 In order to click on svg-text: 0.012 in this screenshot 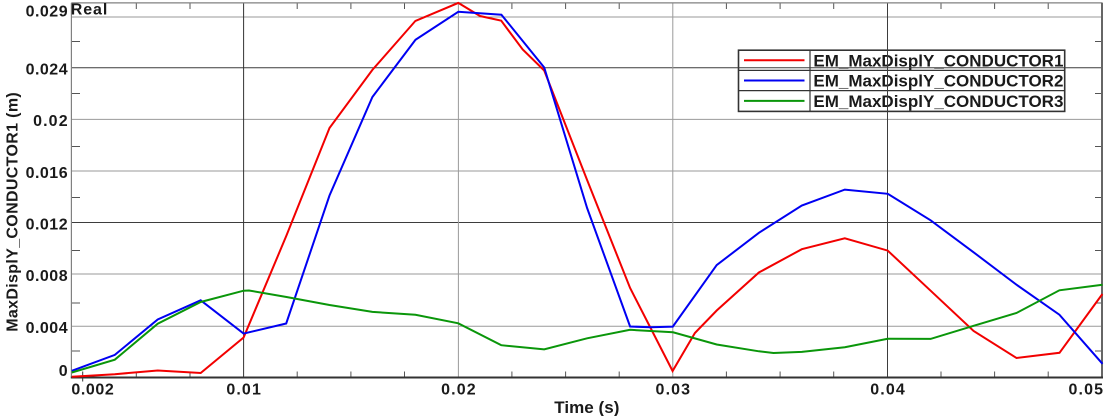, I will do `click(47, 224)`.